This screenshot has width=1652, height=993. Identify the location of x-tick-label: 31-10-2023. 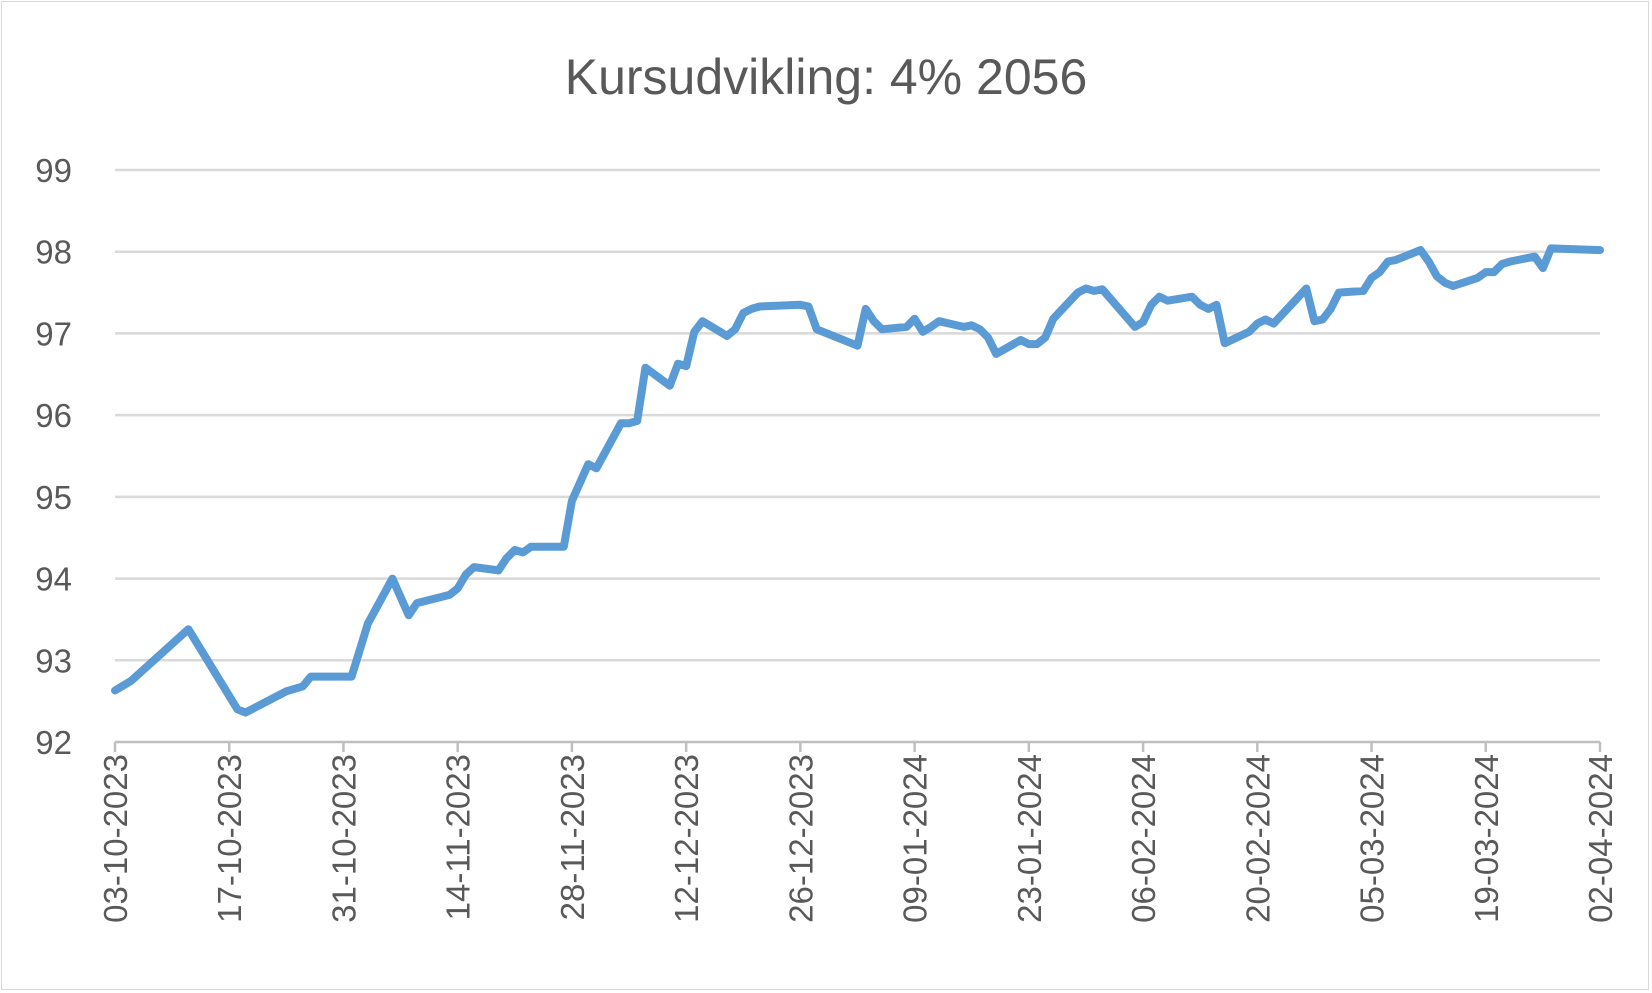
(343, 838).